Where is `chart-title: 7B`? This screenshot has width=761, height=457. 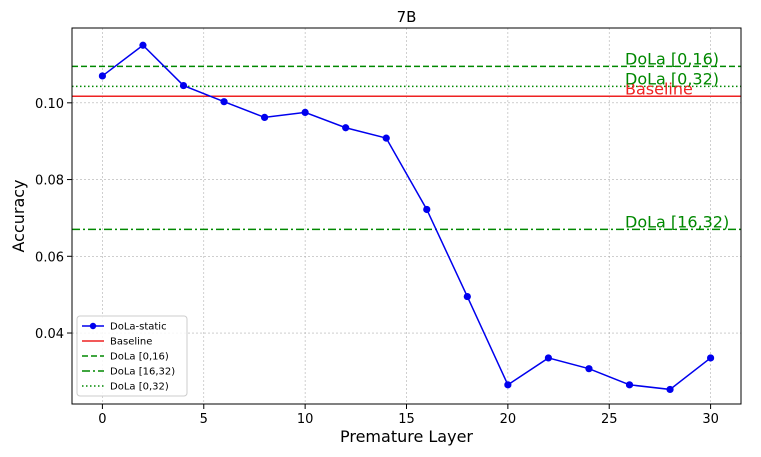
chart-title: 7B is located at coordinates (407, 17).